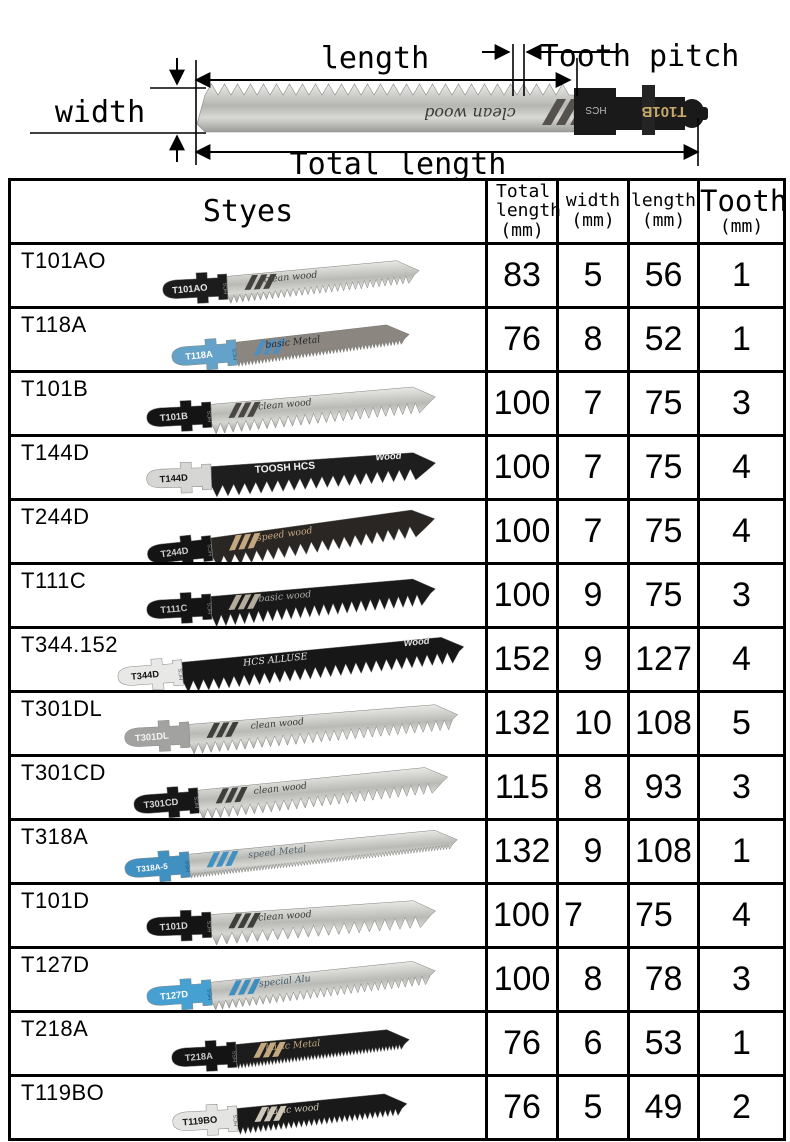 The image size is (790, 1142). Describe the element at coordinates (663, 979) in the screenshot. I see `length-value: 78` at that location.